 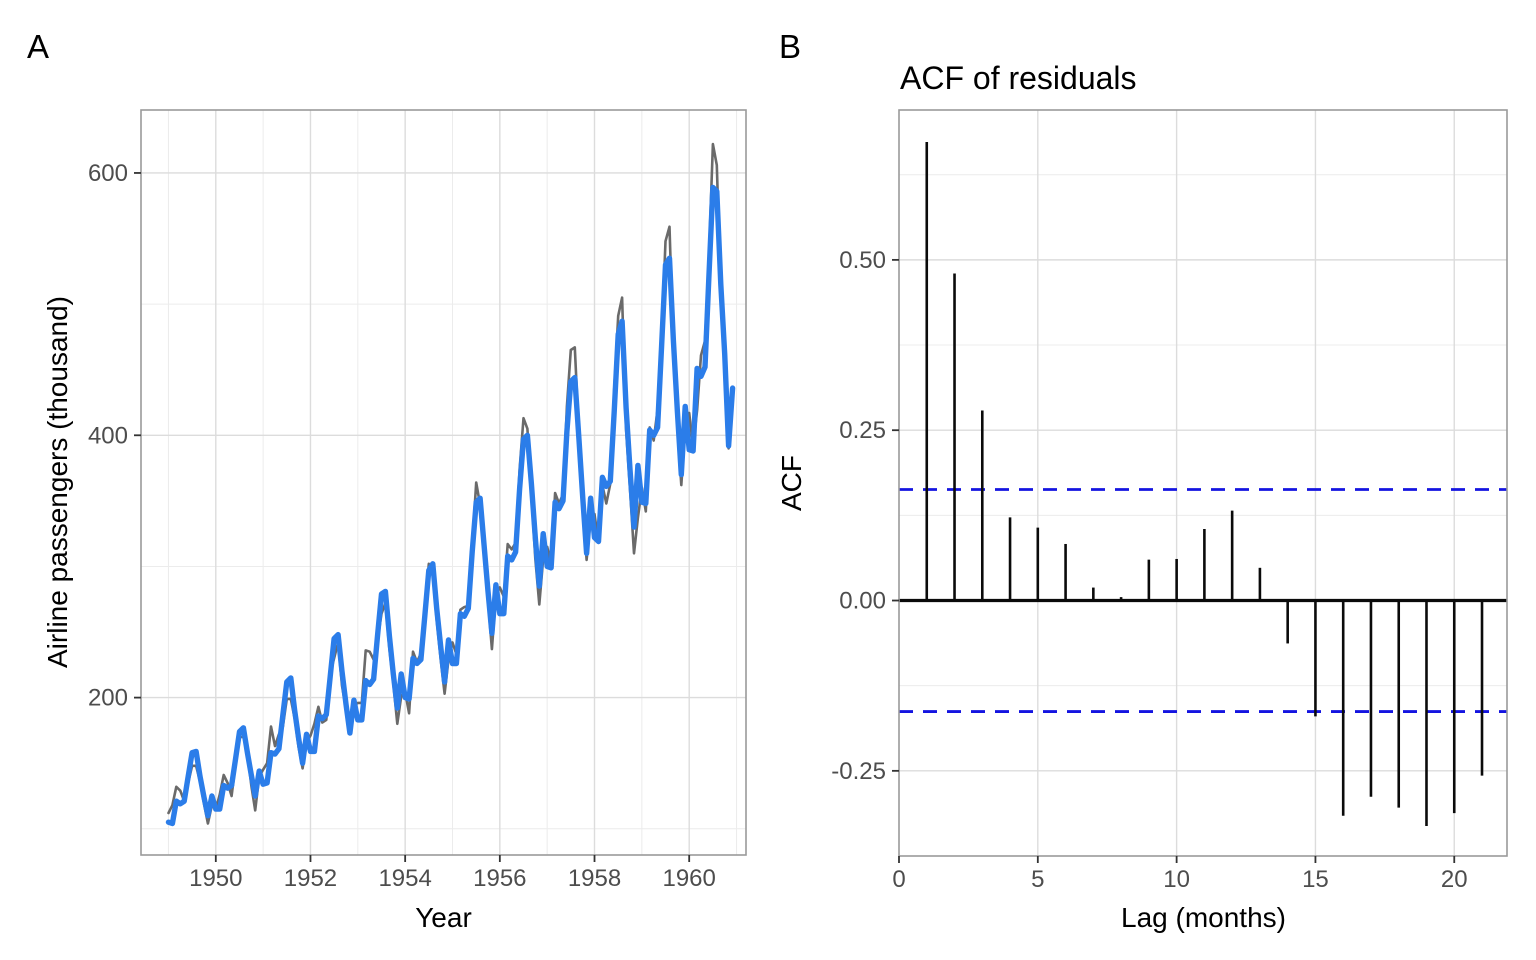 What do you see at coordinates (790, 46) in the screenshot?
I see `panel-b-tag: B` at bounding box center [790, 46].